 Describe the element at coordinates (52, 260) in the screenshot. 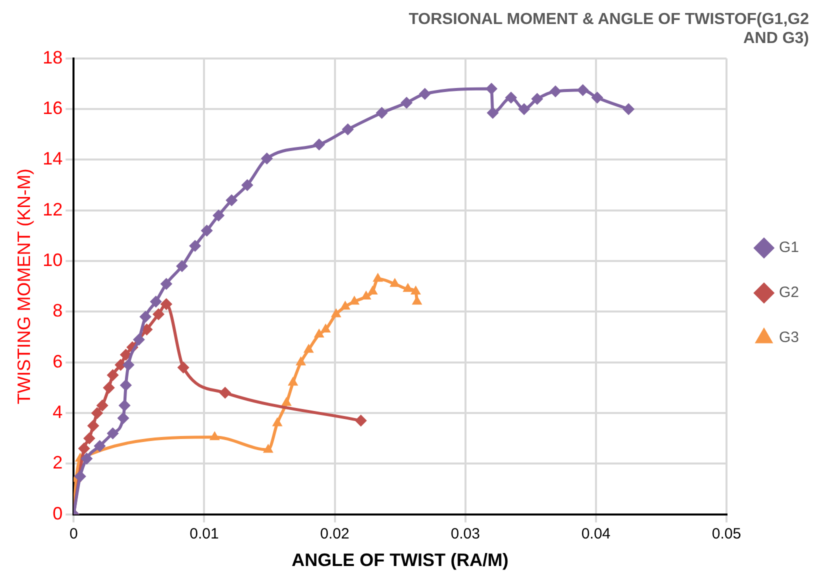

I see `y-tick-label: 10` at that location.